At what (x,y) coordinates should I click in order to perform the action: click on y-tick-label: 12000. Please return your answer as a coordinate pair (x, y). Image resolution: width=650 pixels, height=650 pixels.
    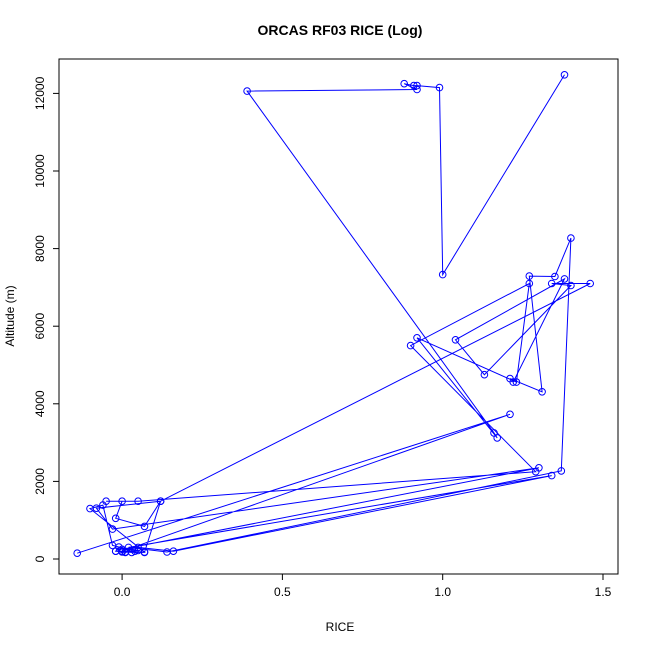
    Looking at the image, I should click on (40, 93).